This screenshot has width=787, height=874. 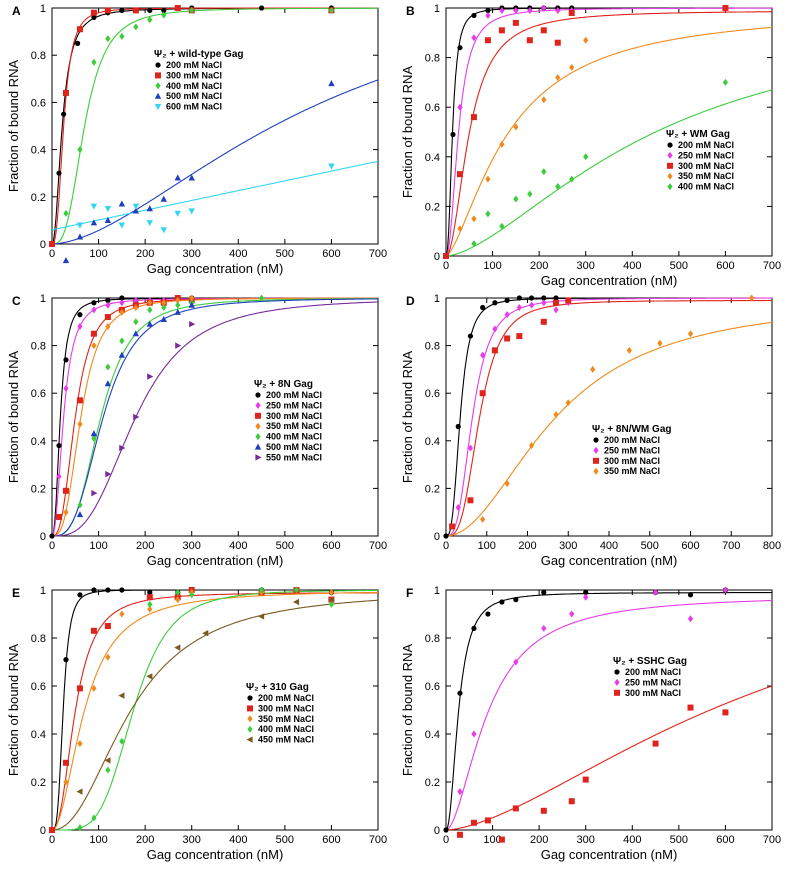 What do you see at coordinates (294, 426) in the screenshot?
I see `legend-entry: 350 mM NaCl` at bounding box center [294, 426].